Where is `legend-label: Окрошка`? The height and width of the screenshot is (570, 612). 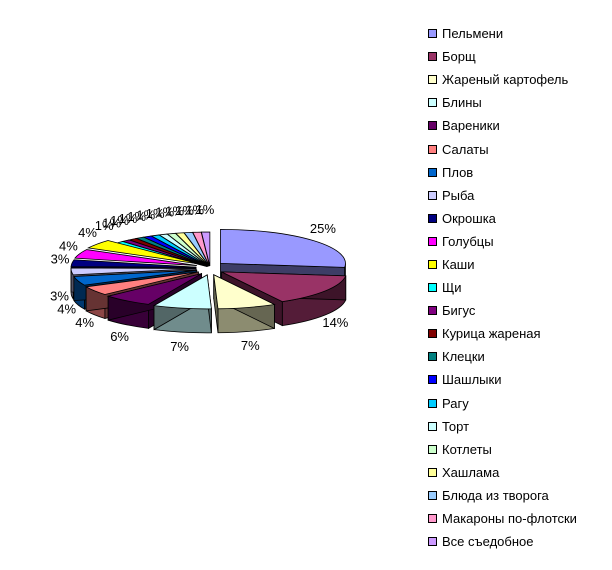 legend-label: Окрошка is located at coordinates (469, 218).